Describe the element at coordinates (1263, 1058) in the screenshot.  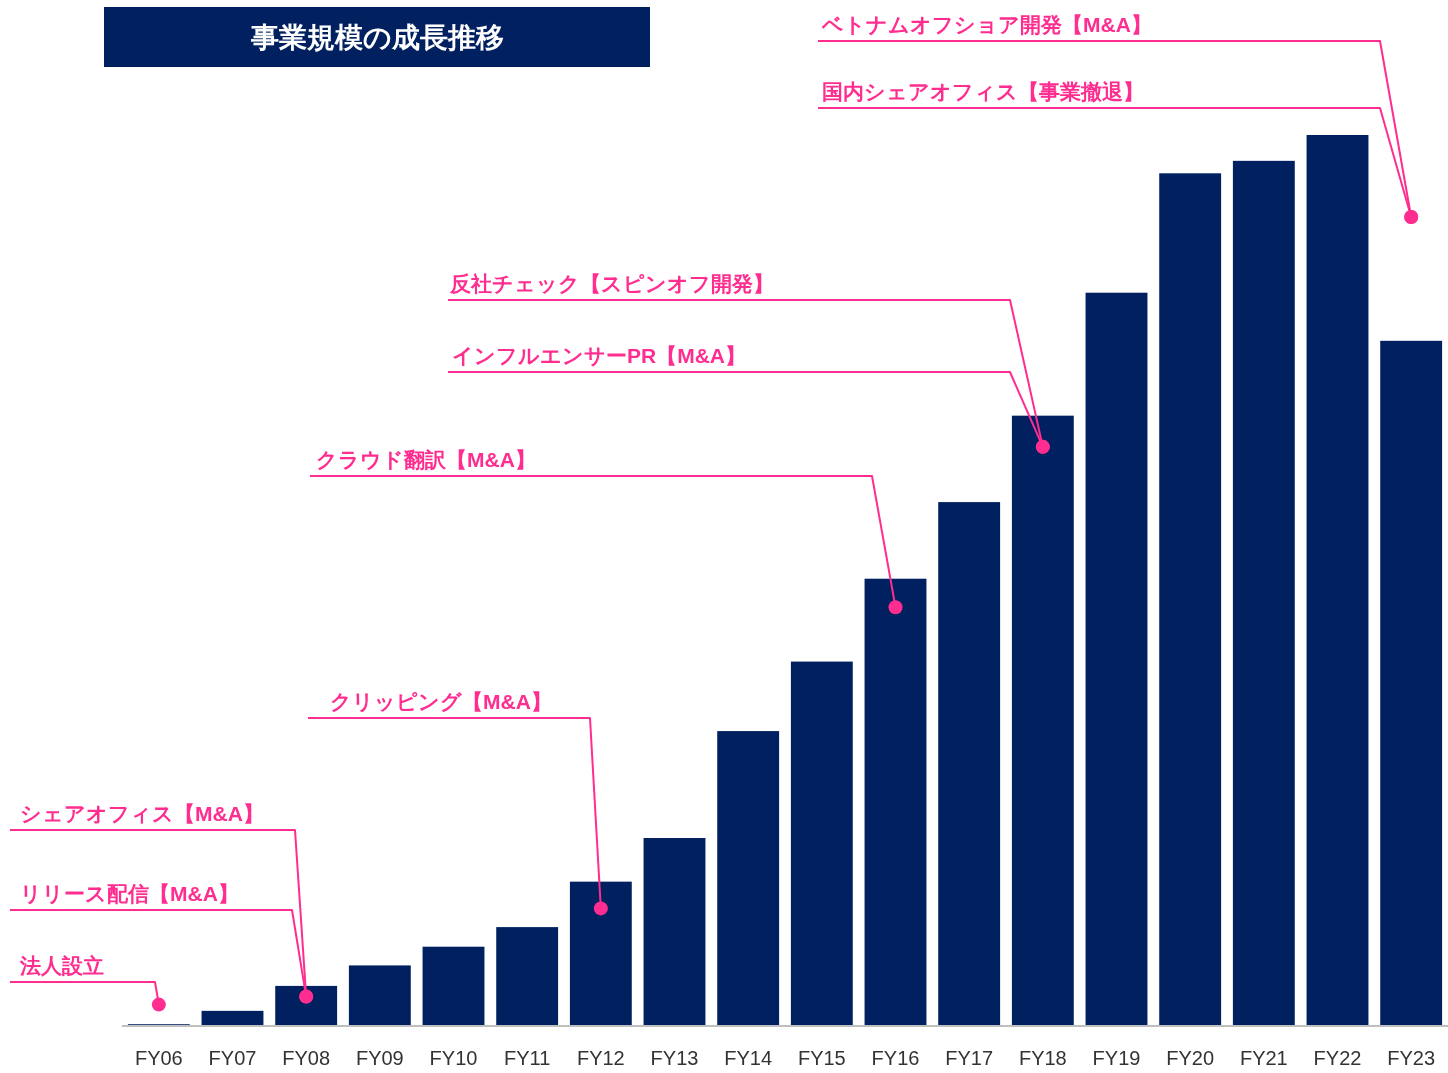
I see `x-tick-label: FY21` at that location.